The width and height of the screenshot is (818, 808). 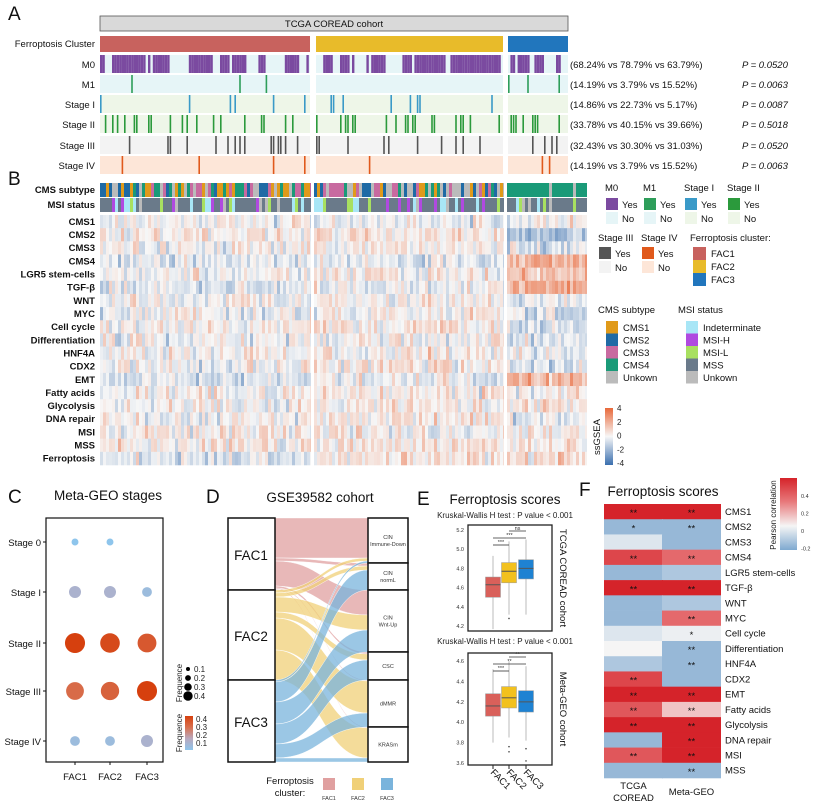 What do you see at coordinates (147, 741) in the screenshot?
I see `frequency-dot` at bounding box center [147, 741].